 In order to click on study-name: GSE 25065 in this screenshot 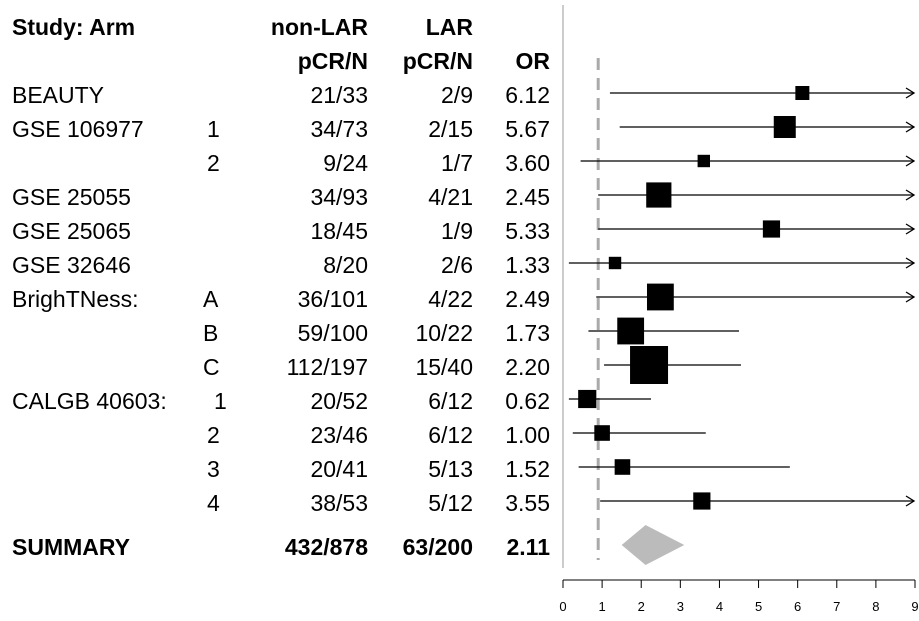, I will do `click(71, 231)`.